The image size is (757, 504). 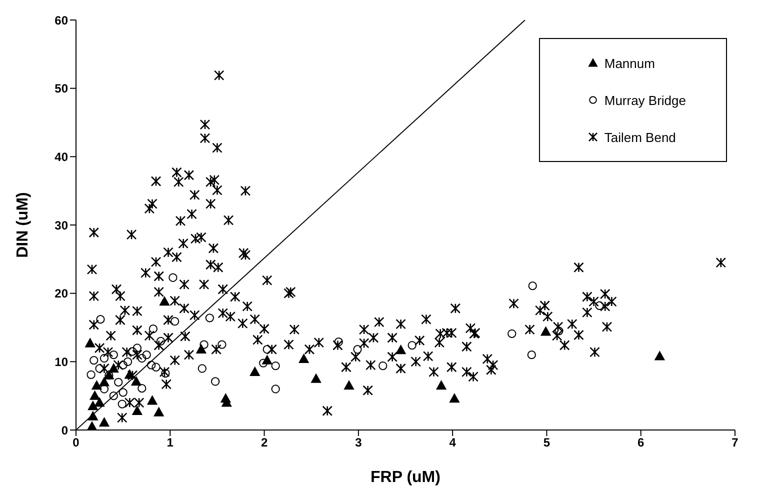 What do you see at coordinates (61, 225) in the screenshot?
I see `y-tick-label: 30` at bounding box center [61, 225].